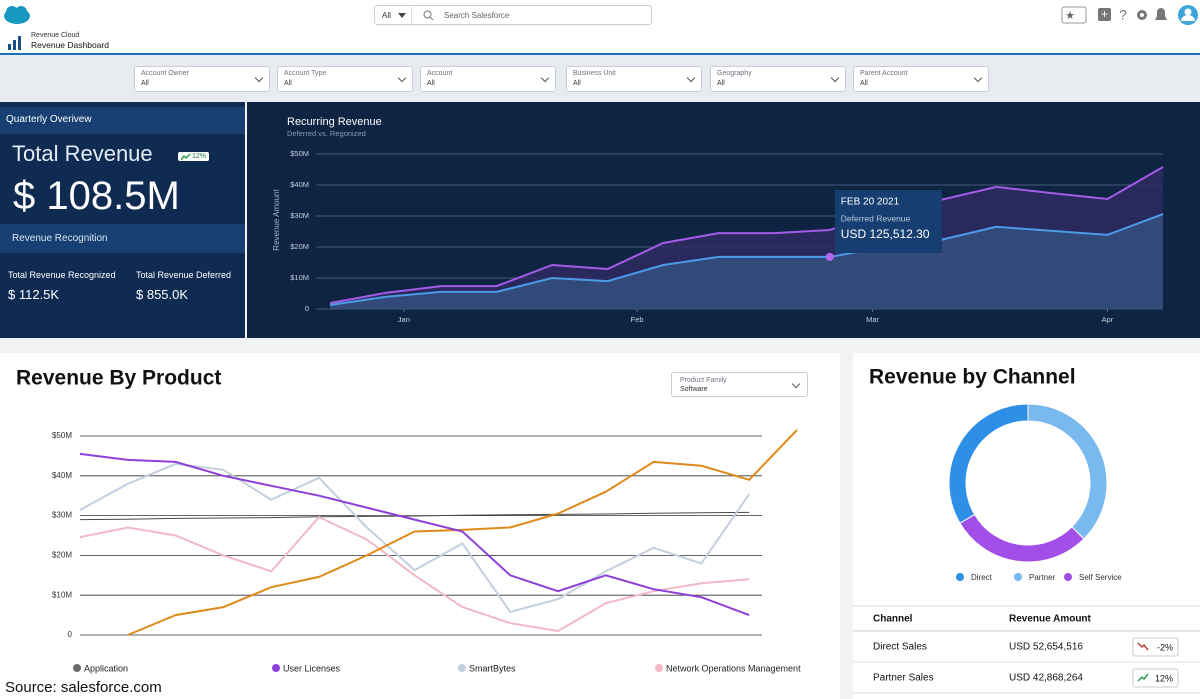 The width and height of the screenshot is (1200, 699). What do you see at coordinates (876, 218) in the screenshot?
I see `tooltip-label: Deferred Revenue` at bounding box center [876, 218].